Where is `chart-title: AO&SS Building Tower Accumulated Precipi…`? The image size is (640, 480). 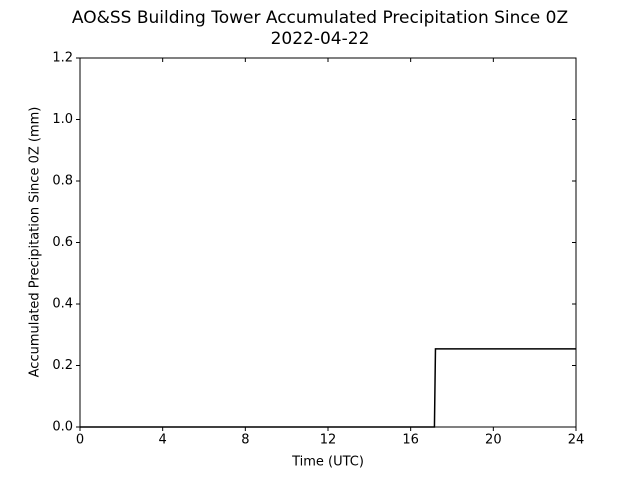
chart-title: AO&SS Building Tower Accumulated Precipi… is located at coordinates (320, 18).